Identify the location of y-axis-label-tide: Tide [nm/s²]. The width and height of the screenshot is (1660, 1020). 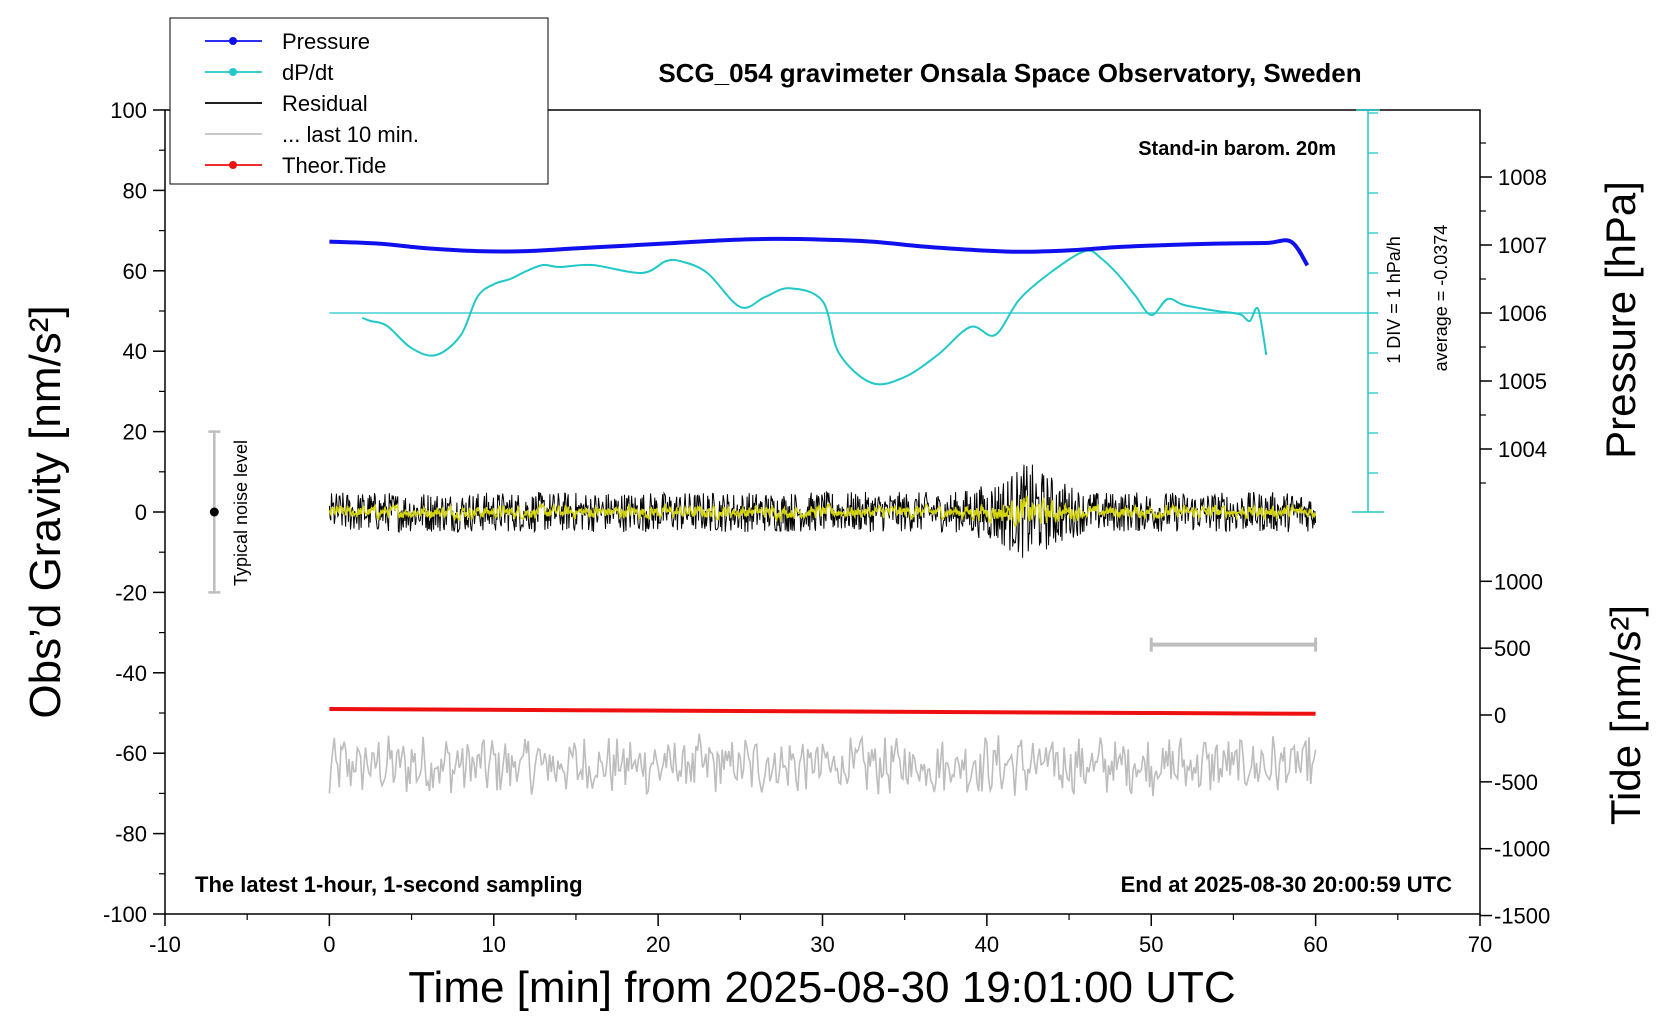
(1625, 715).